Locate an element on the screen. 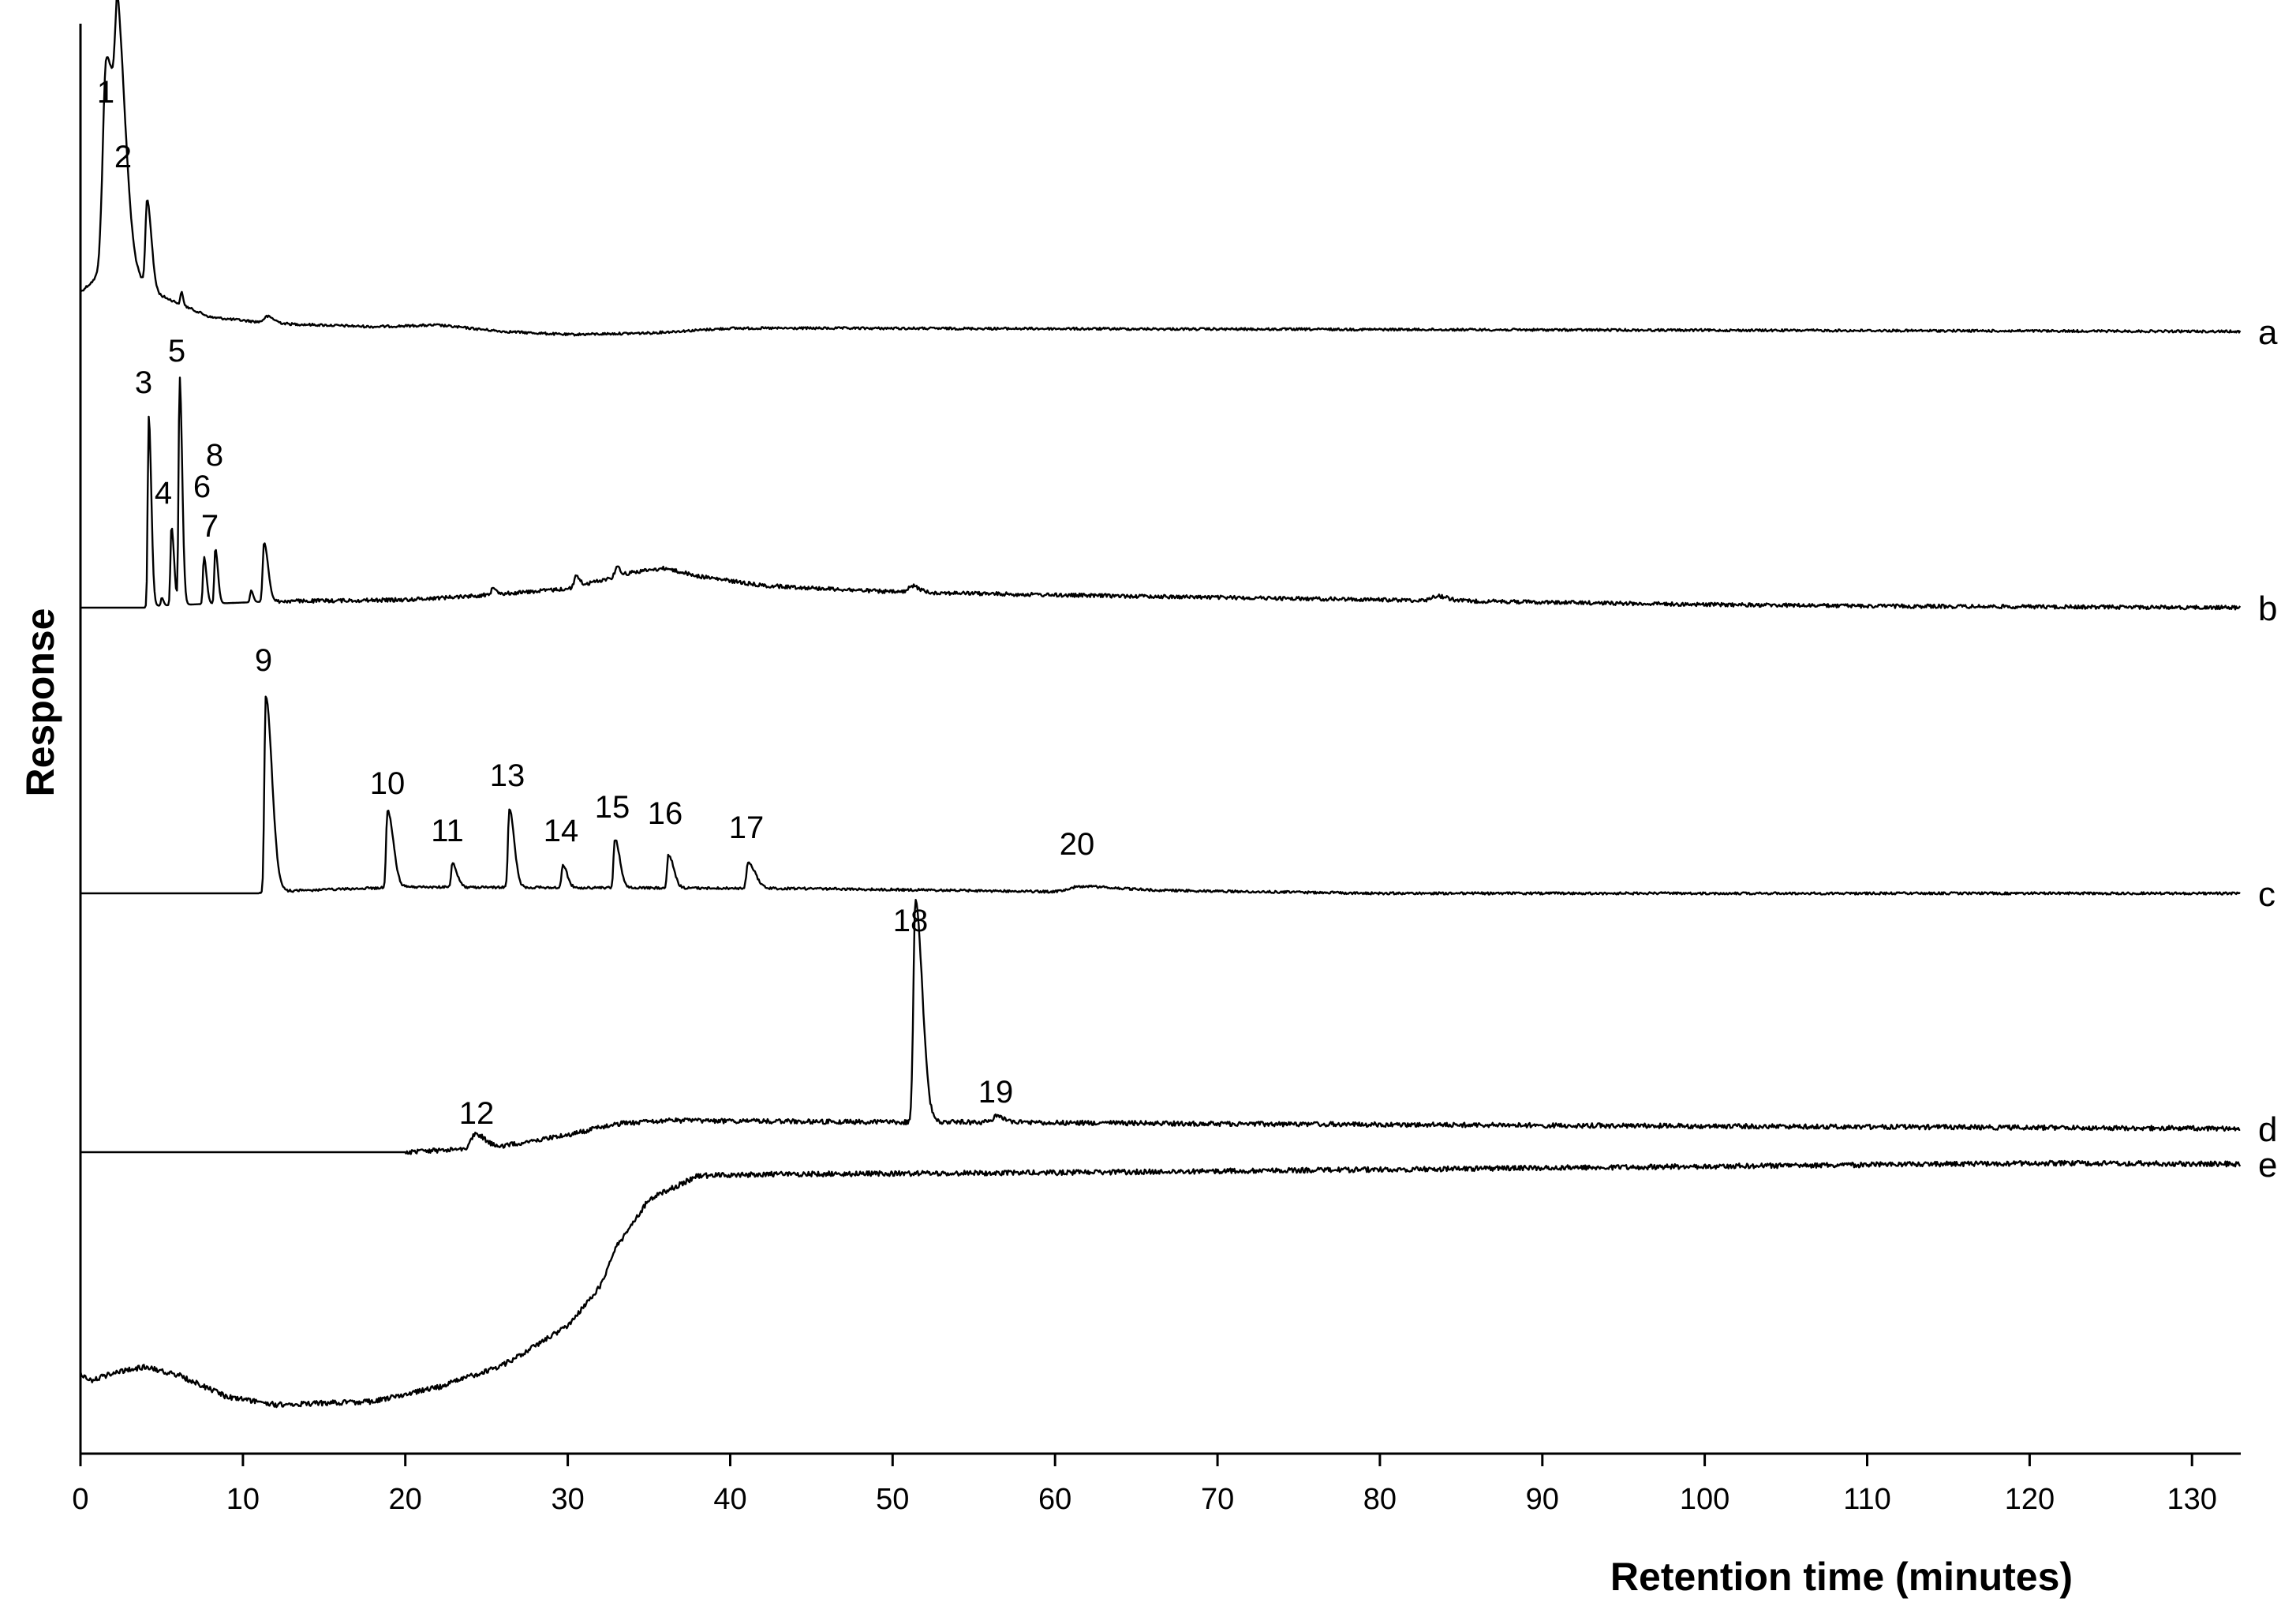 The height and width of the screenshot is (1602, 2296). x-tick-label: 80 is located at coordinates (1380, 1499).